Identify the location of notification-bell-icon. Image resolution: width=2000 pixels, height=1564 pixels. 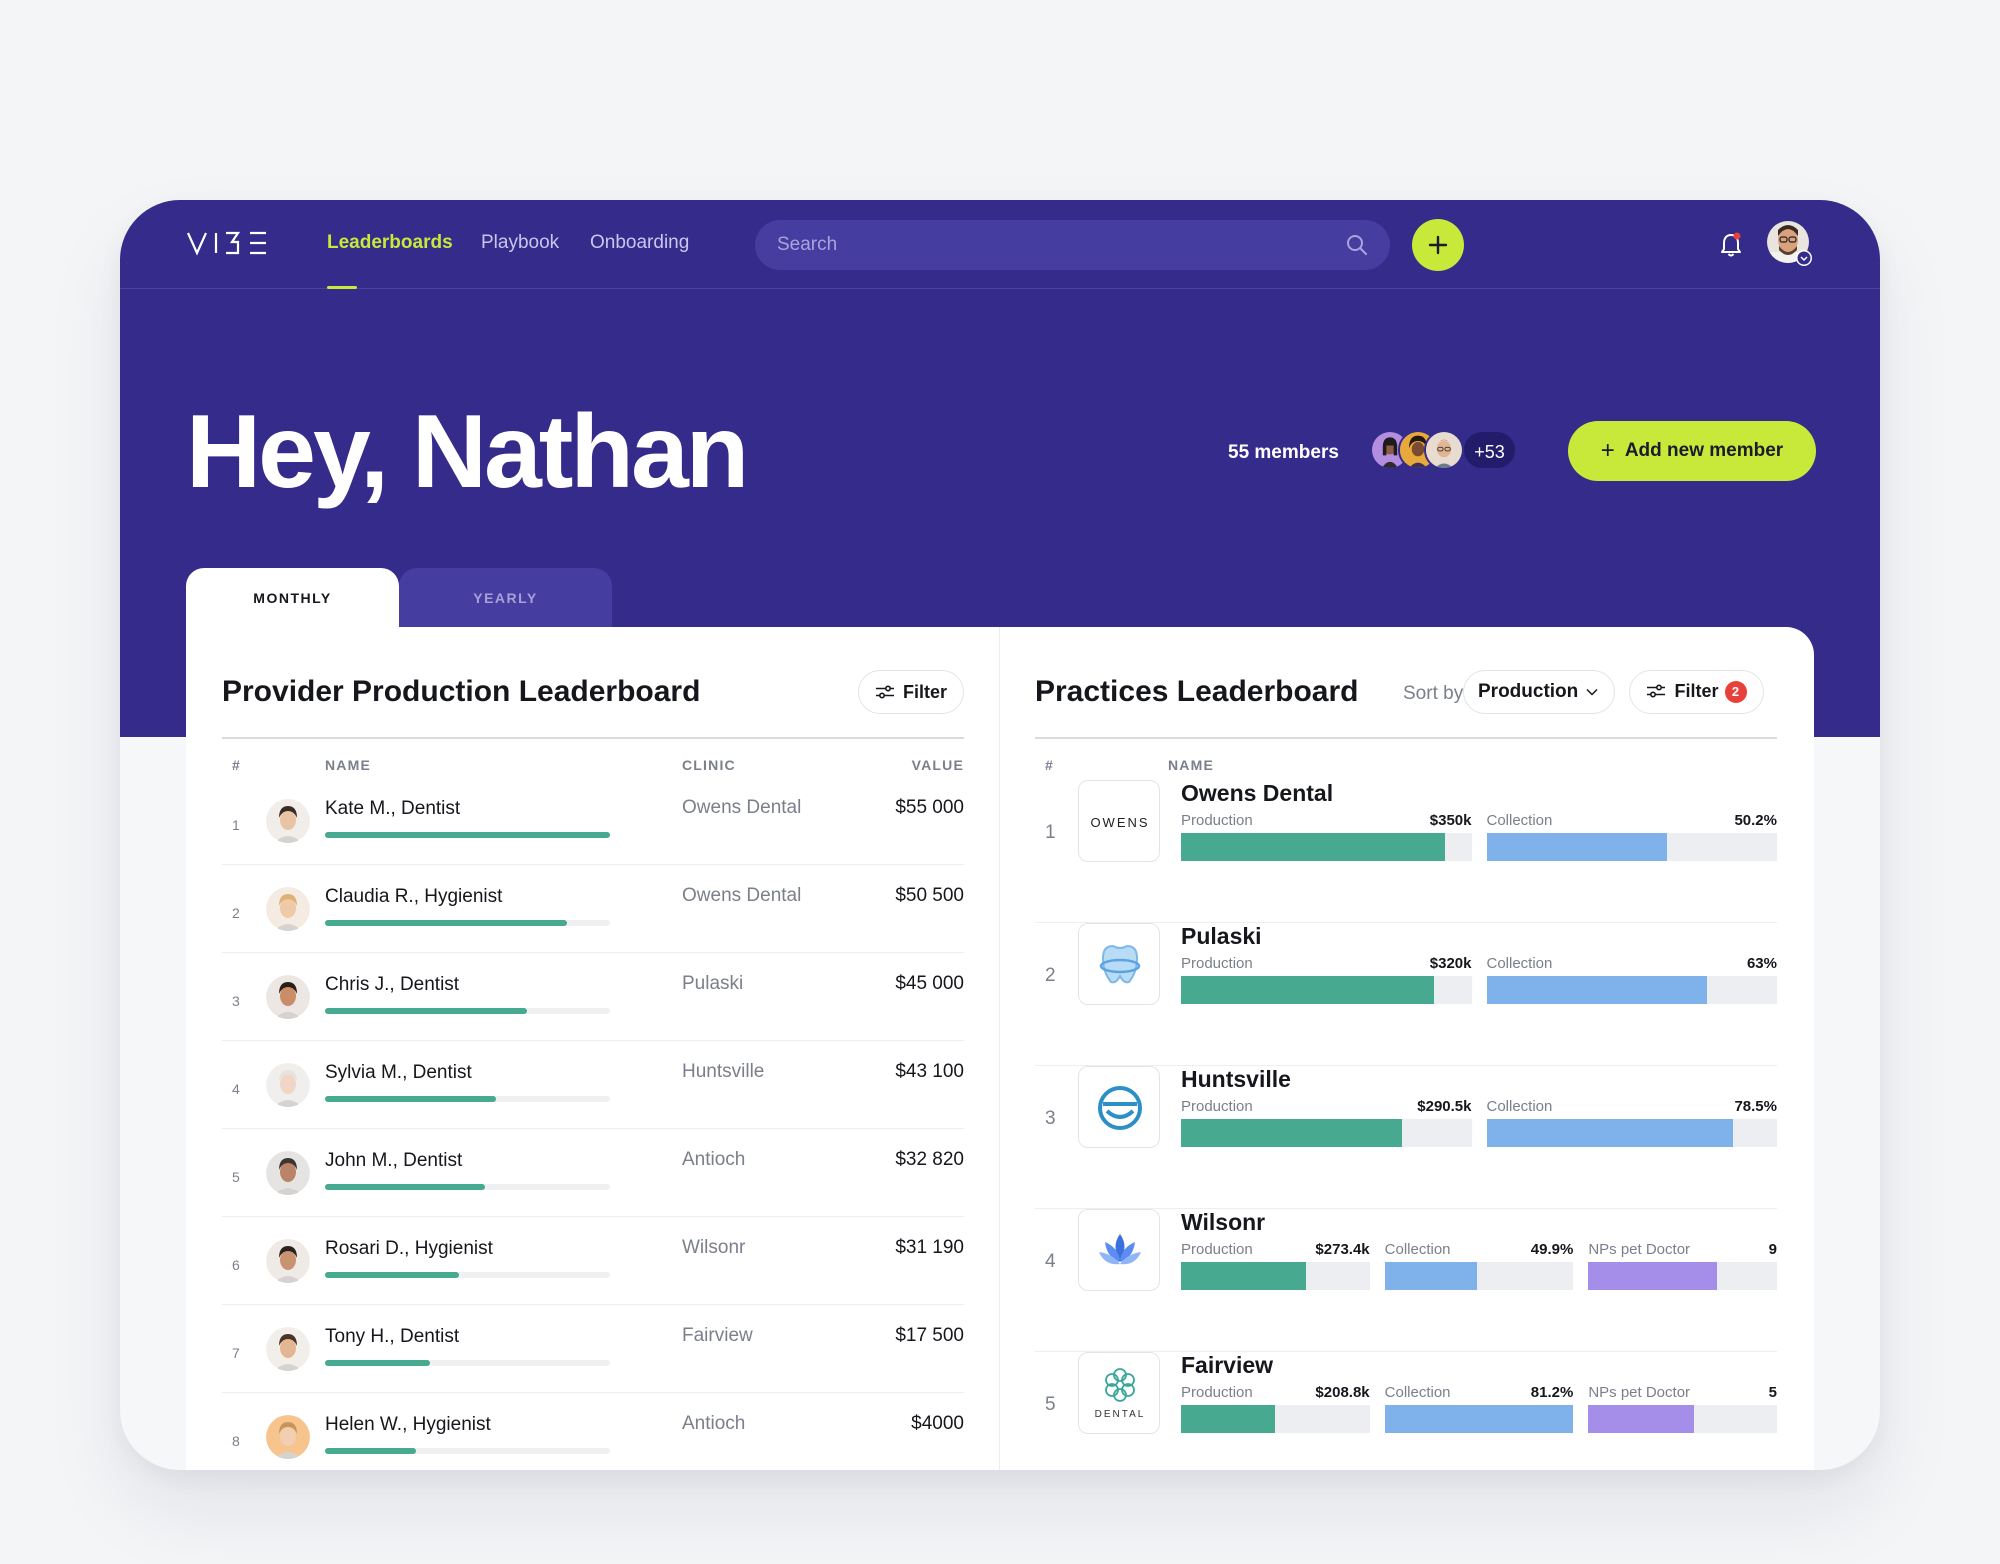
(1731, 244).